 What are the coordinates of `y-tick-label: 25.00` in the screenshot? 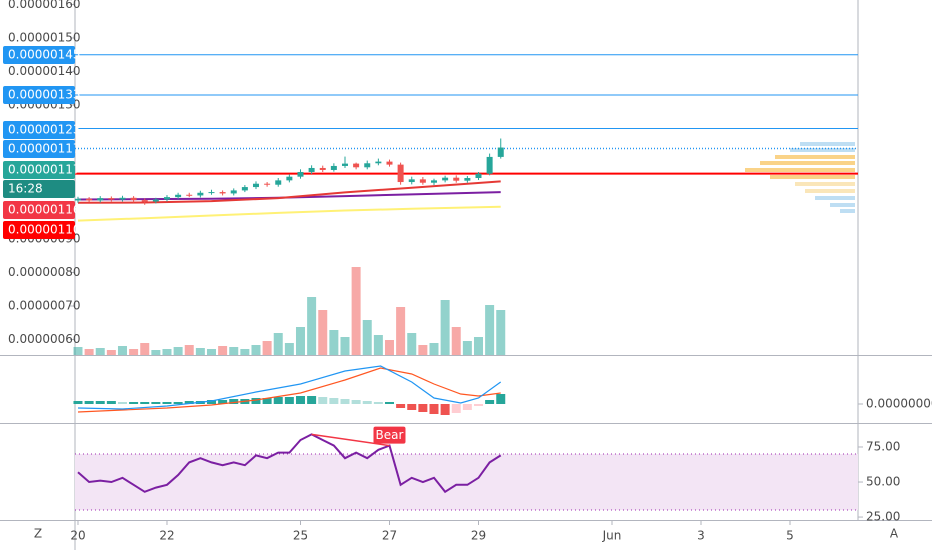 It's located at (883, 517).